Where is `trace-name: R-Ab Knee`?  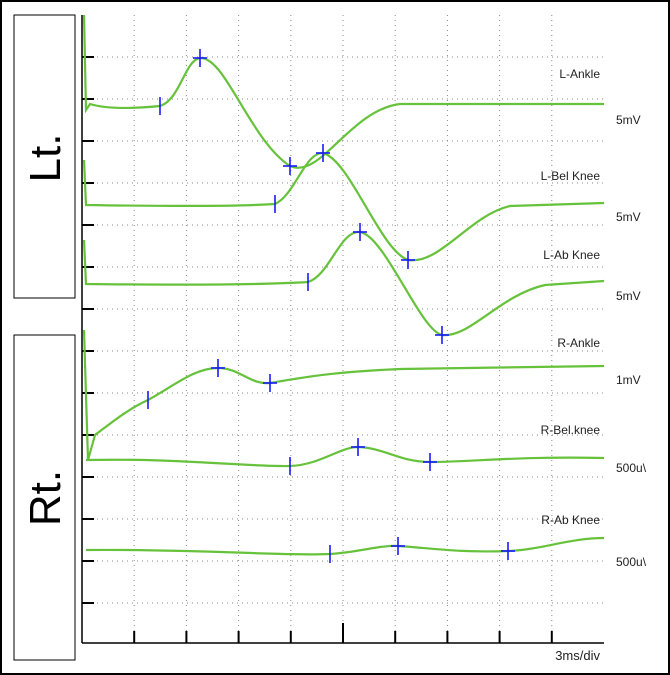
trace-name: R-Ab Knee is located at coordinates (570, 520).